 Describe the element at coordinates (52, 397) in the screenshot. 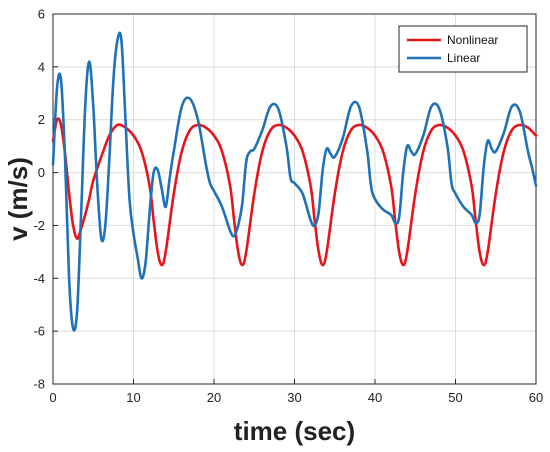

I see `x-tick-label: 0` at that location.